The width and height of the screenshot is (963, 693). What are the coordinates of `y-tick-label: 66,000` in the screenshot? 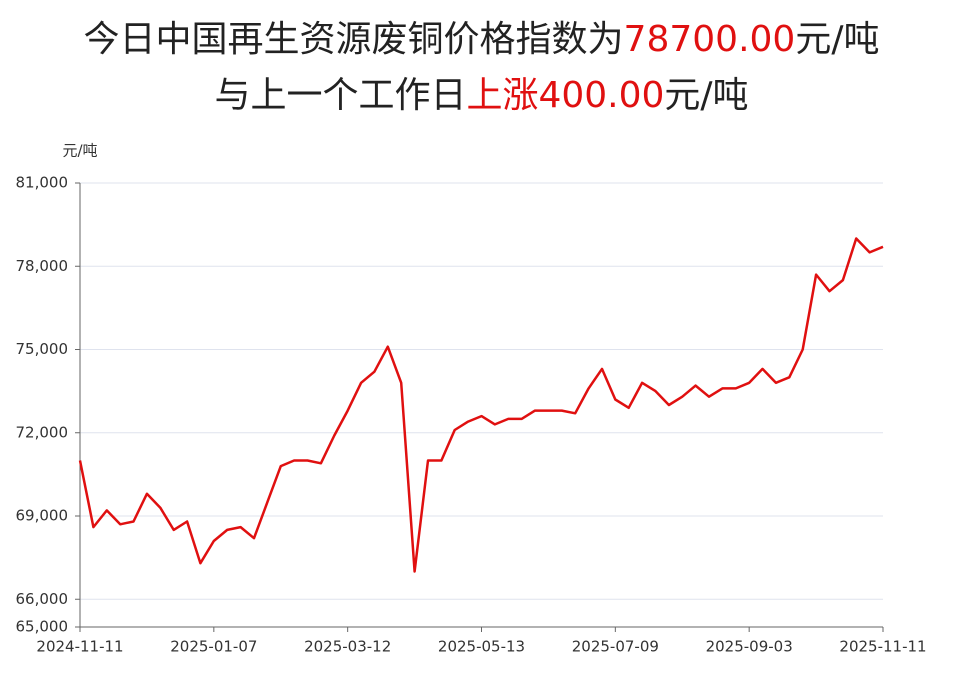 It's located at (42, 599).